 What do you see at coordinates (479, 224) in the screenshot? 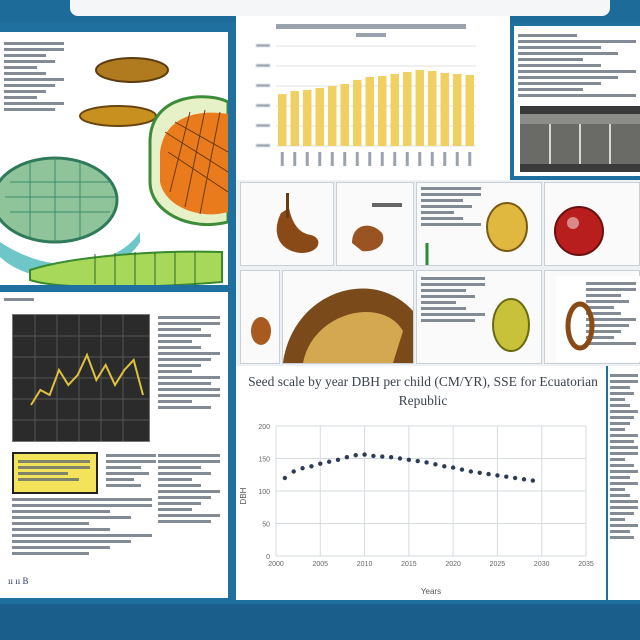
I see `photo-seed-cross-section` at bounding box center [479, 224].